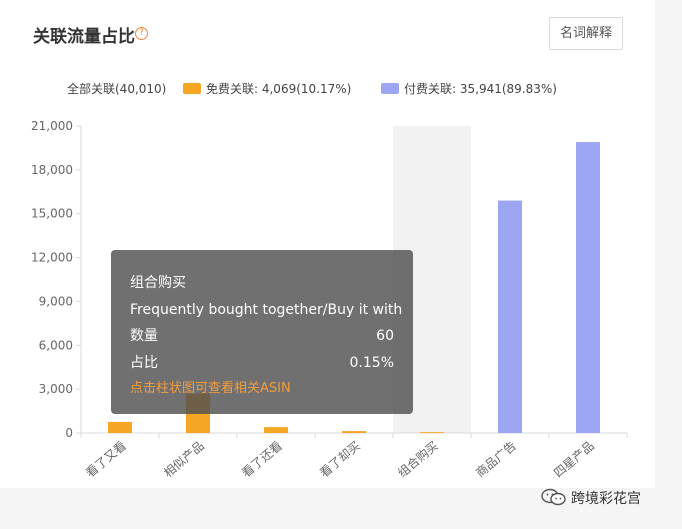 The width and height of the screenshot is (682, 529). I want to click on y-tick-label: 3,000, so click(56, 389).